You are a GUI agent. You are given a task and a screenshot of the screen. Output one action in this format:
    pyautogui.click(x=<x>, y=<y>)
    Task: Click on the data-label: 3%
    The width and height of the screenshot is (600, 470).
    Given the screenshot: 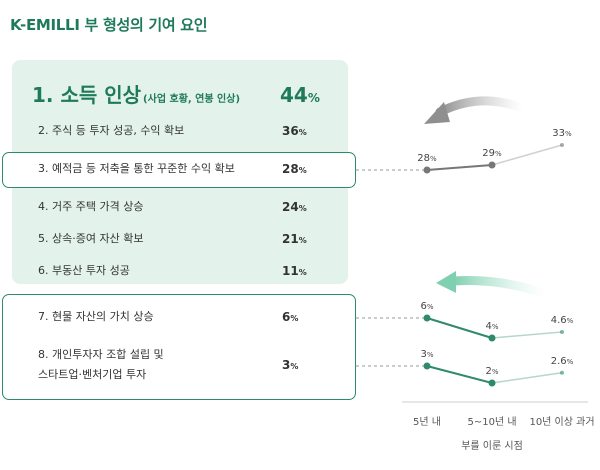 What is the action you would take?
    pyautogui.click(x=426, y=354)
    